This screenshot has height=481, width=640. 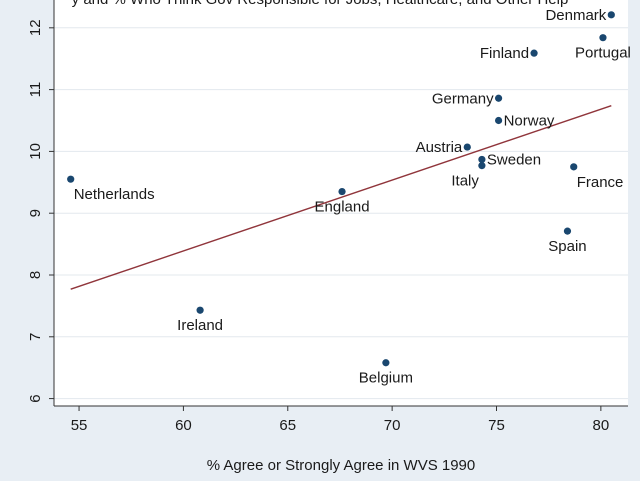 What do you see at coordinates (35, 27) in the screenshot?
I see `y-tick-label: 12` at bounding box center [35, 27].